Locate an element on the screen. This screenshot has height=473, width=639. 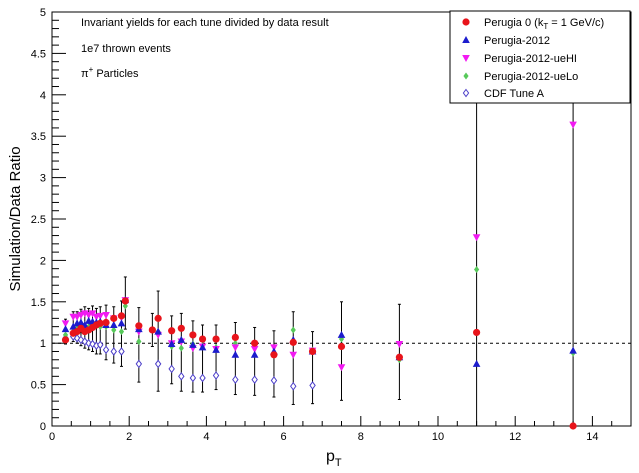
x-tick-label: 6 is located at coordinates (284, 437).